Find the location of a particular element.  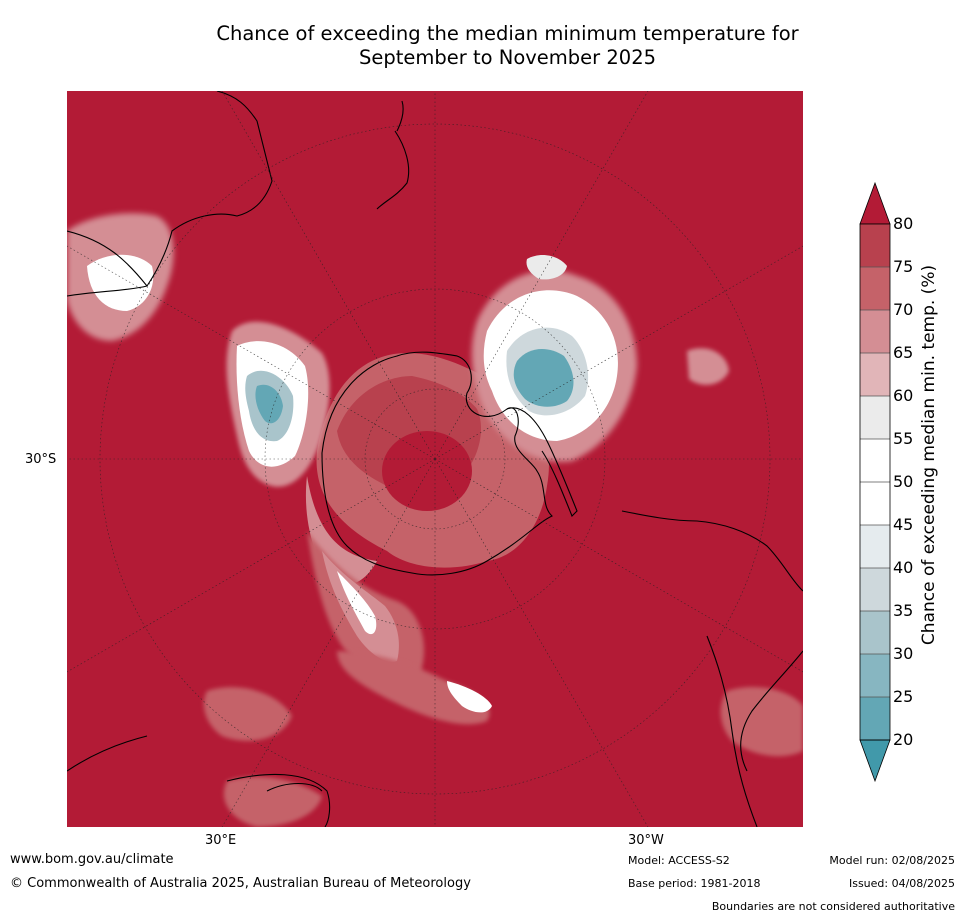

colorbar-tick-40: 40 is located at coordinates (903, 567).